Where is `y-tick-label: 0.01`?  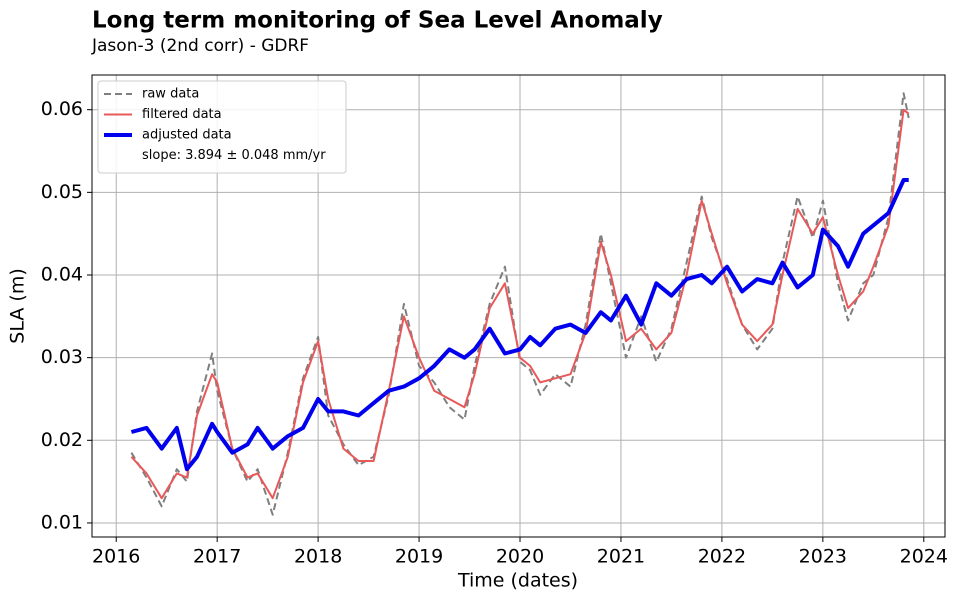 y-tick-label: 0.01 is located at coordinates (62, 522).